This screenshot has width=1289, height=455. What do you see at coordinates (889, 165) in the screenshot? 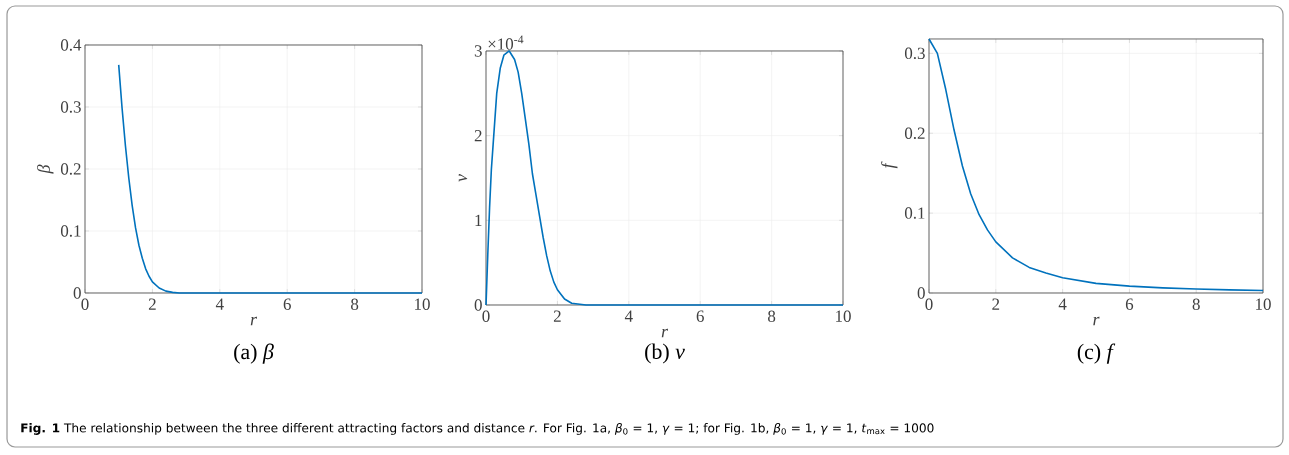
I see `y-axis-title: f` at bounding box center [889, 165].